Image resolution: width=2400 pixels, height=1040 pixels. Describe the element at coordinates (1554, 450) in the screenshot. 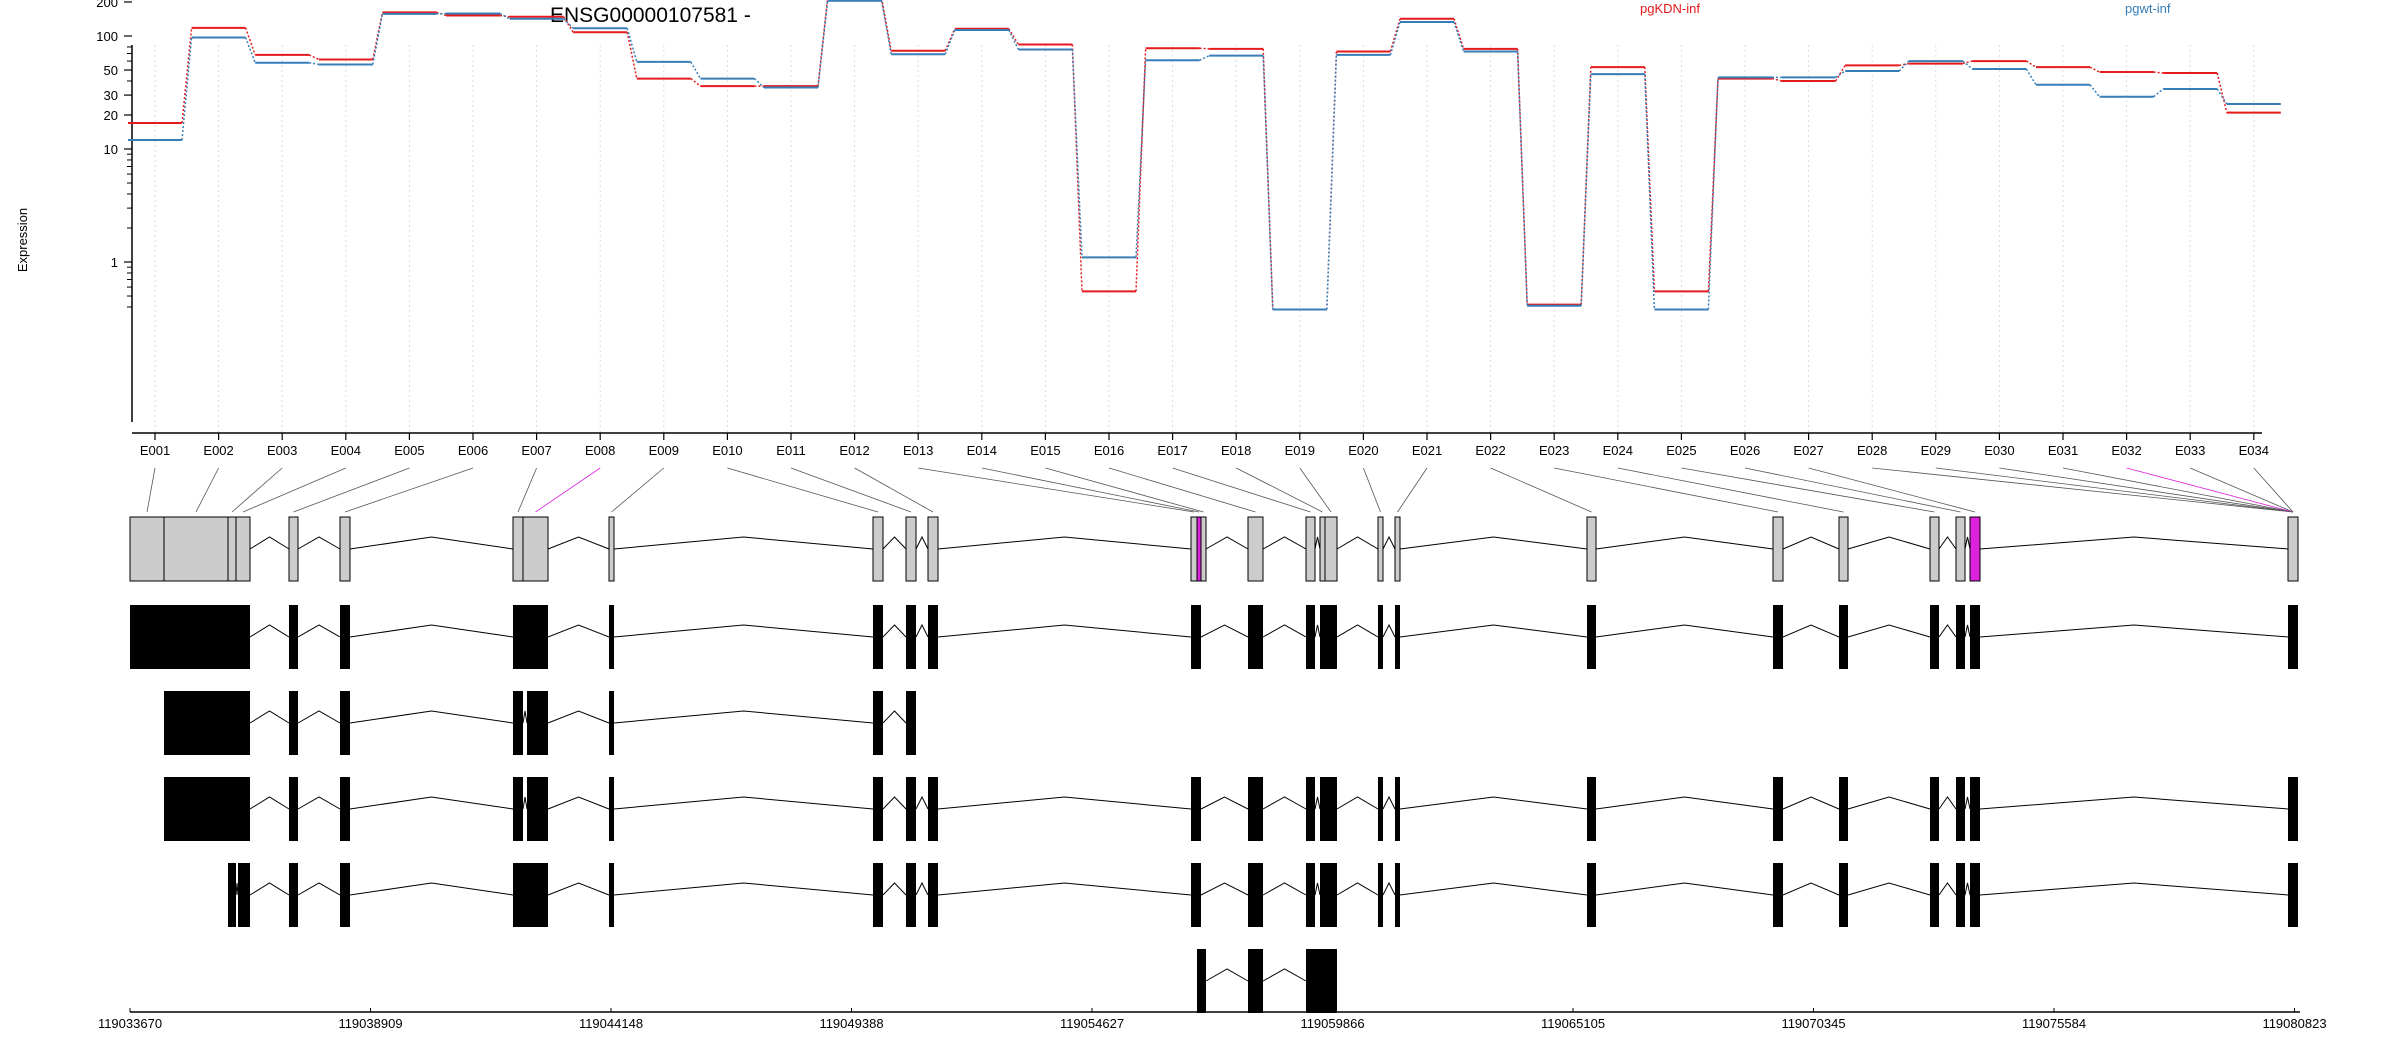

I see `x-tick-label: E023` at that location.